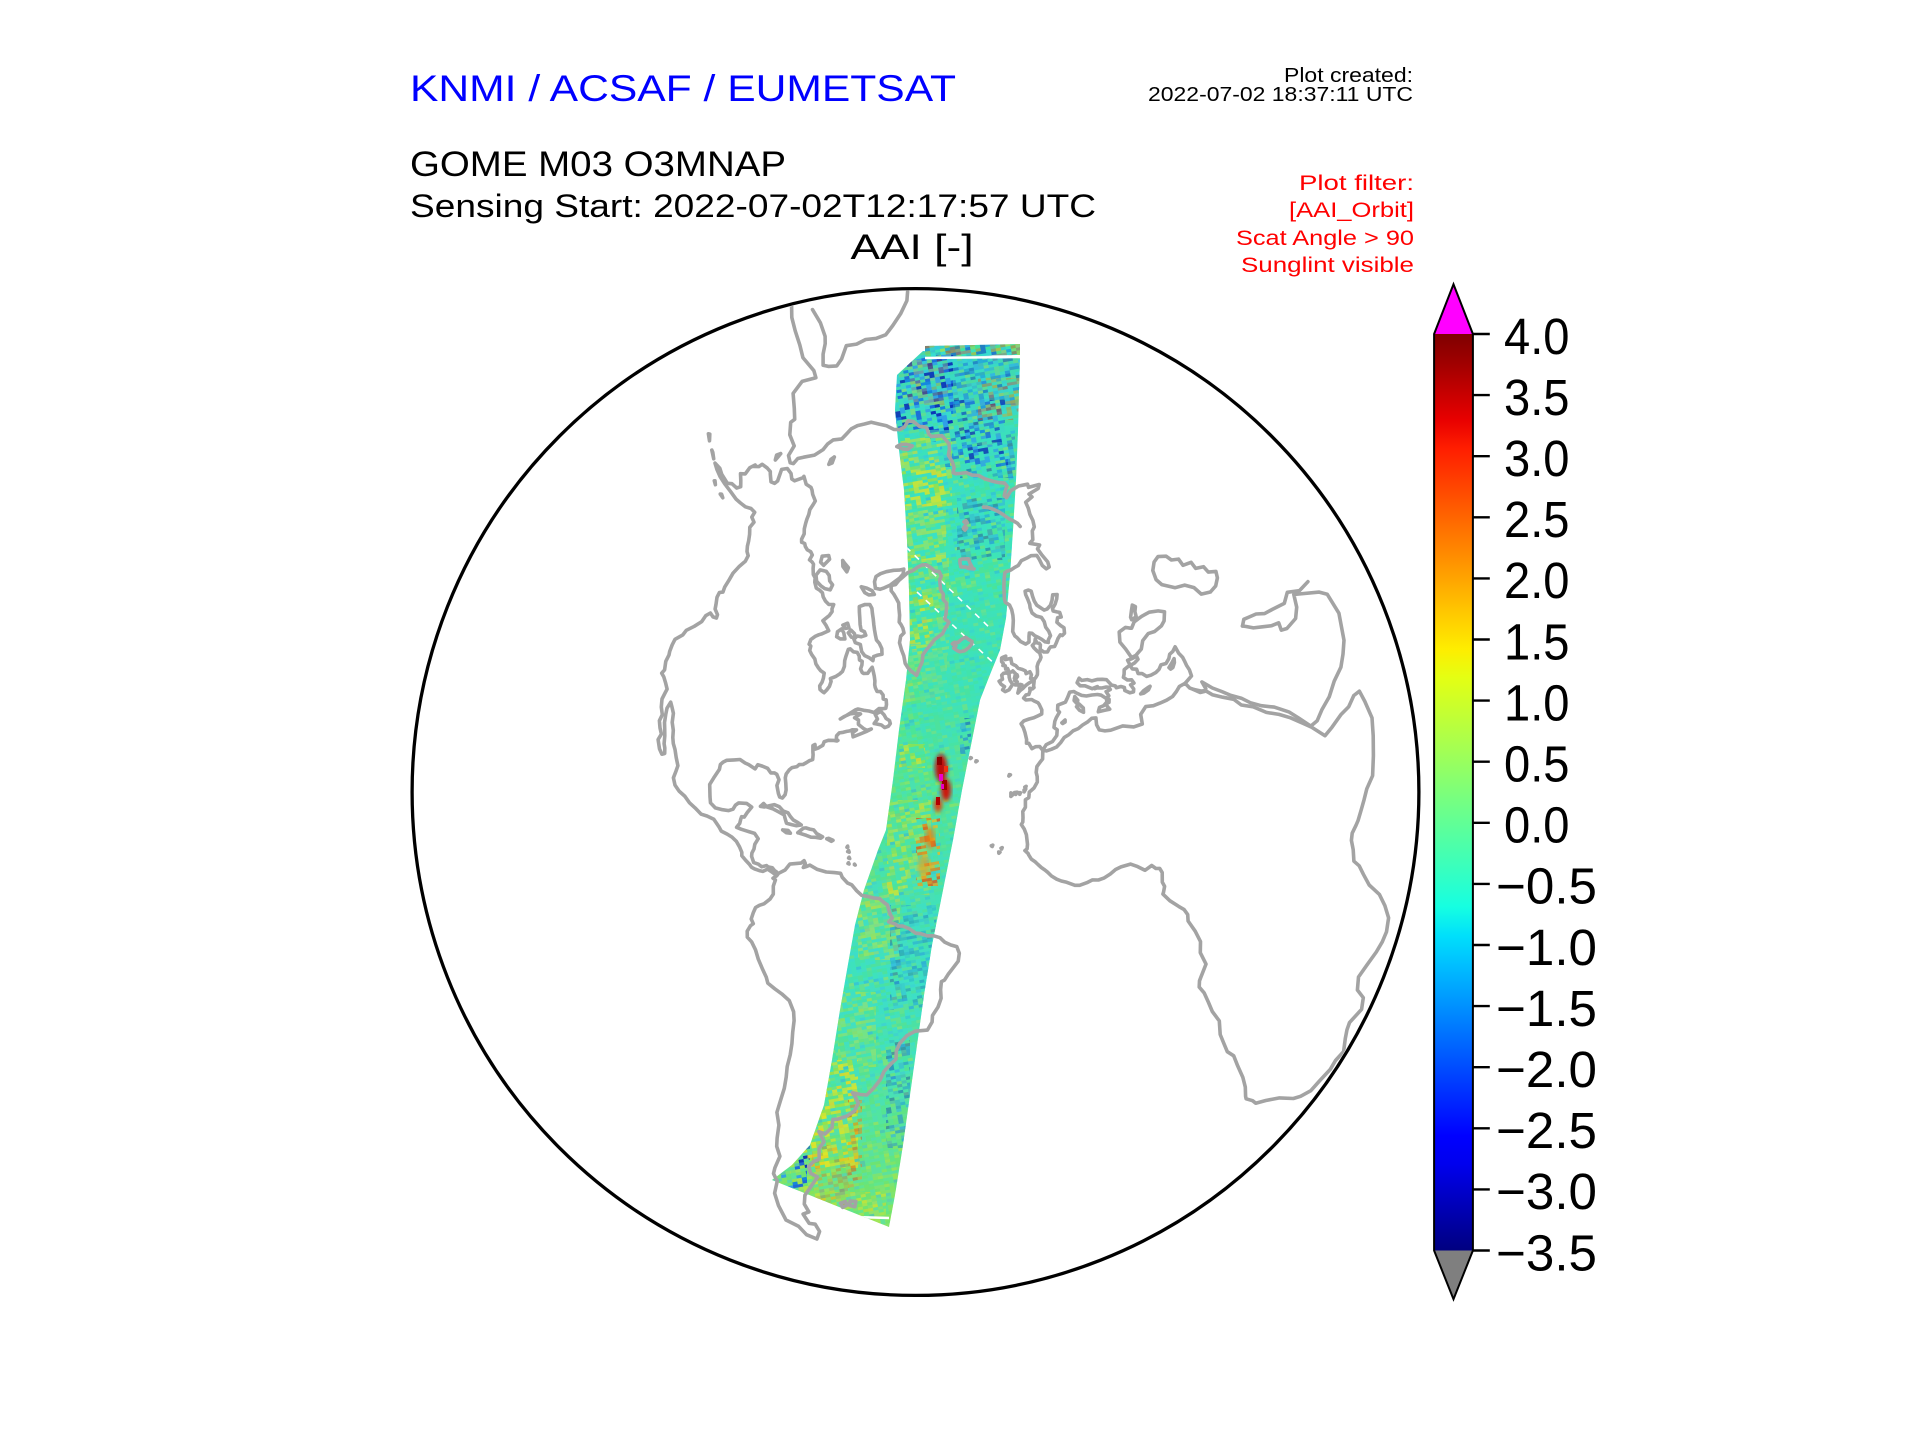 This screenshot has width=1920, height=1440. Describe the element at coordinates (1537, 825) in the screenshot. I see `svg-text: 0.0` at that location.